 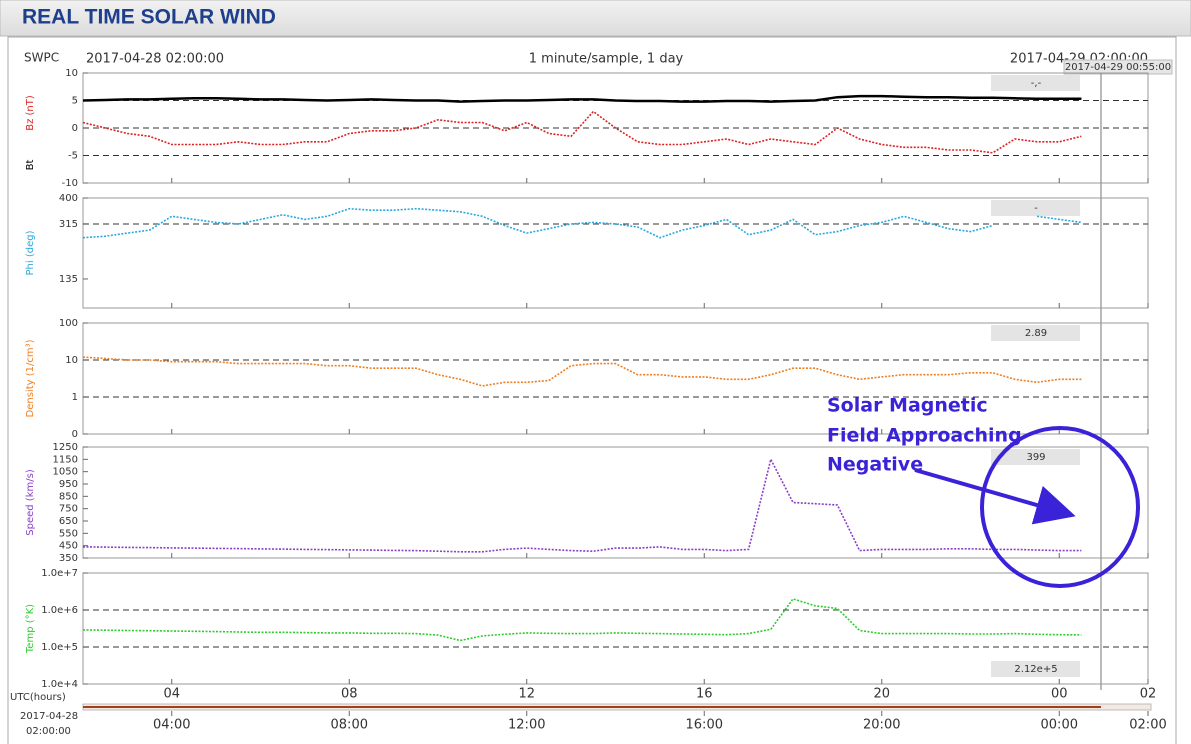 I want to click on y-tick-label: 950, so click(x=68, y=484).